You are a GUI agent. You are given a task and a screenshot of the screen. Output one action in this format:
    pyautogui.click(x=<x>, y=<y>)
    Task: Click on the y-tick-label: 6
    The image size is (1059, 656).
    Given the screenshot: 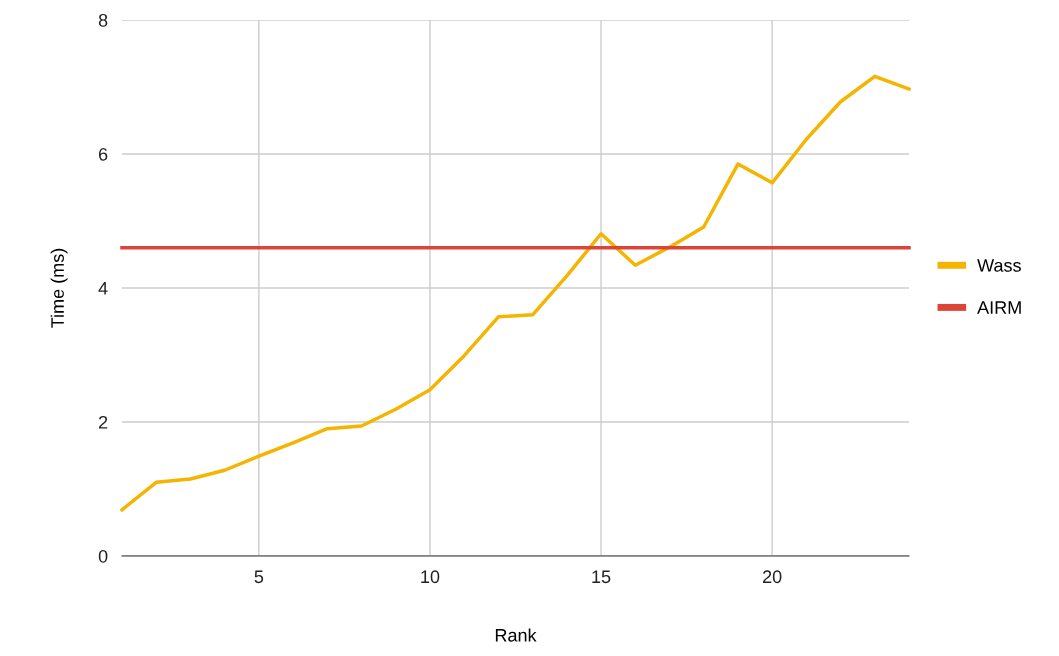 What is the action you would take?
    pyautogui.click(x=103, y=154)
    